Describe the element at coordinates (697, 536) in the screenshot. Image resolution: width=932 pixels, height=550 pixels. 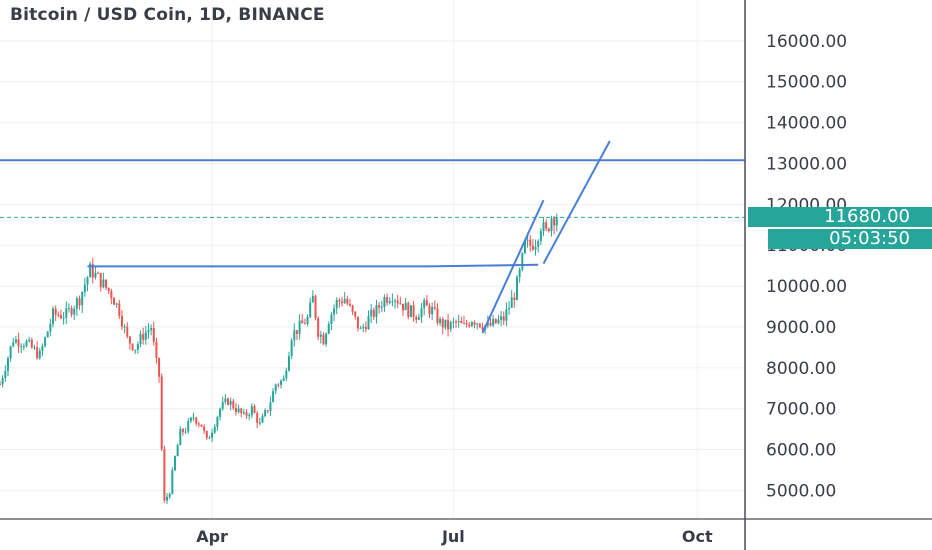
I see `x-tick-label: Oct` at that location.